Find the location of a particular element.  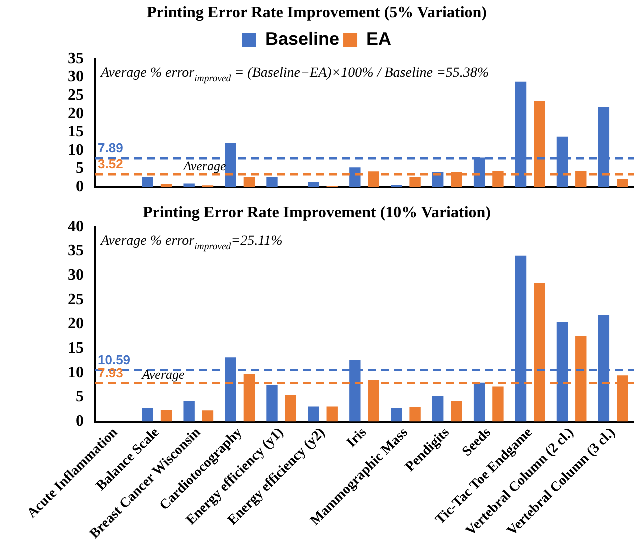

x-tick-label: Iris is located at coordinates (357, 438).